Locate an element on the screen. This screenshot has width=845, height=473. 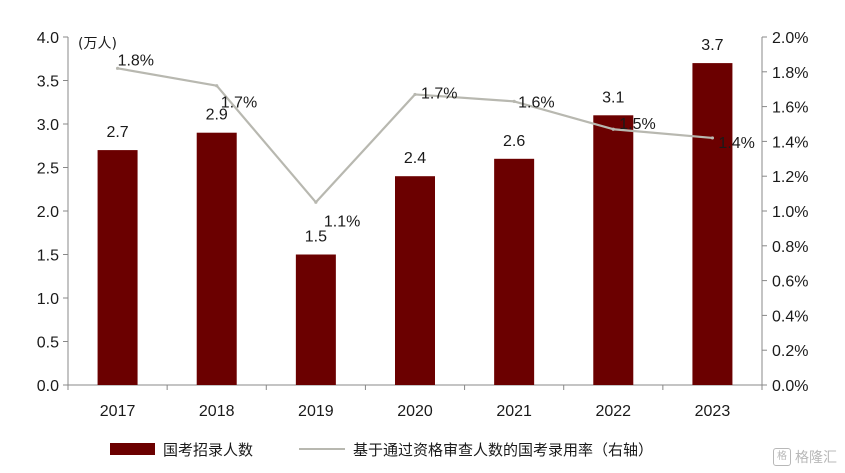
right-tick-label: 0.4% is located at coordinates (790, 316).